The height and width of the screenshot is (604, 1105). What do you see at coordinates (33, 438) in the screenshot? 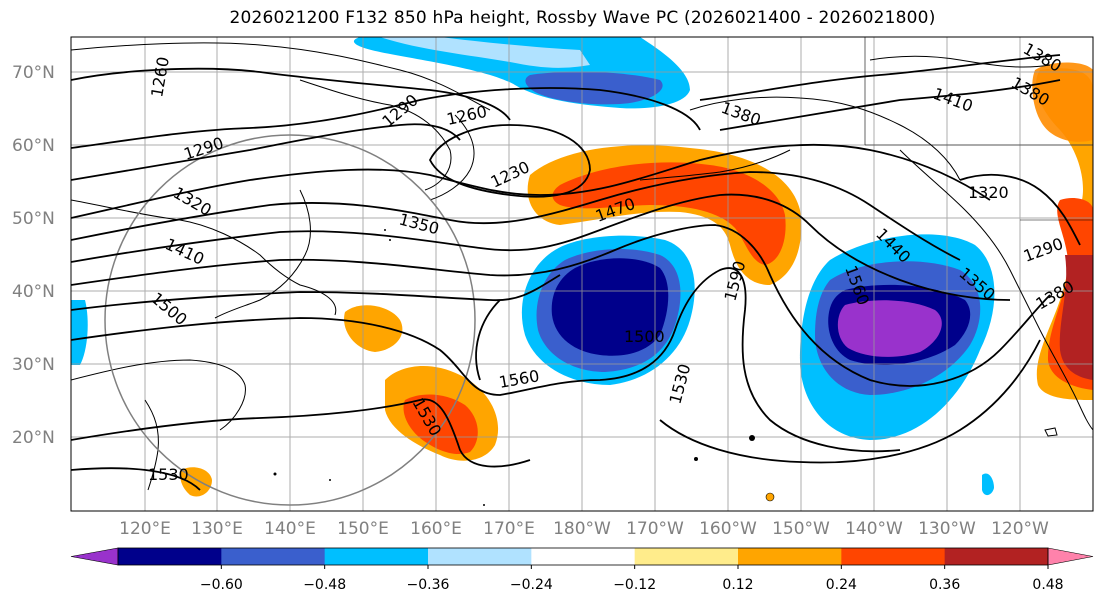
I see `lat-label: 20°N` at bounding box center [33, 438].